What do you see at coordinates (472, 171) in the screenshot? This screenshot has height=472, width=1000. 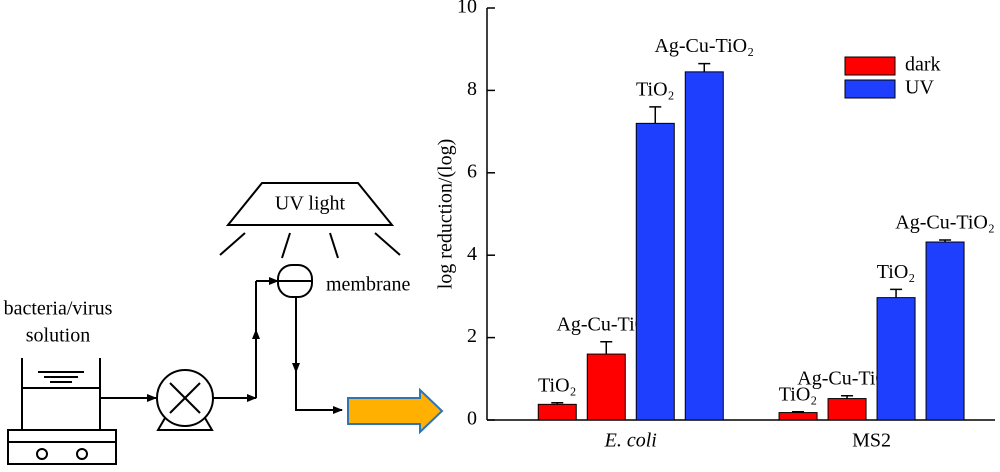 I see `y-tick-label: 6` at bounding box center [472, 171].